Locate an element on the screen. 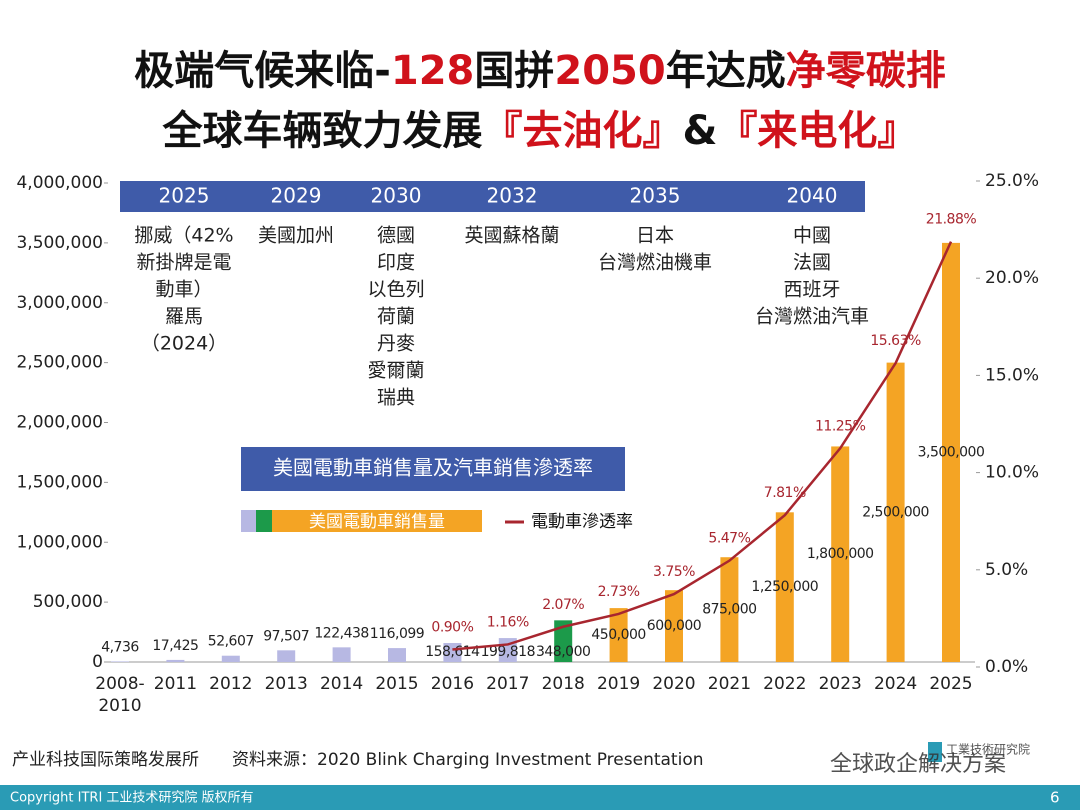 The width and height of the screenshot is (1080, 810). x-tick-label: 2020 is located at coordinates (673, 684).